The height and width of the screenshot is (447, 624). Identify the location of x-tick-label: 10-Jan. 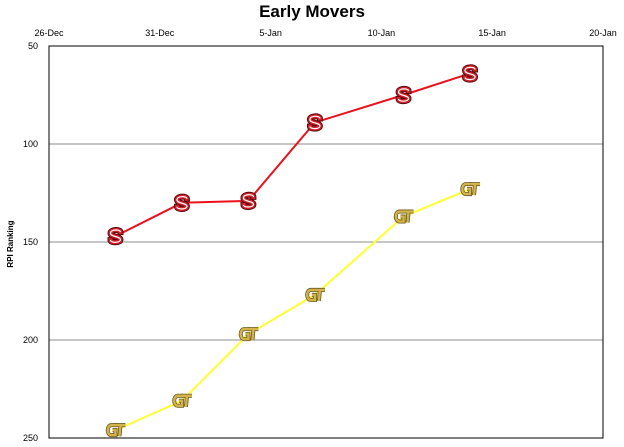
(382, 33).